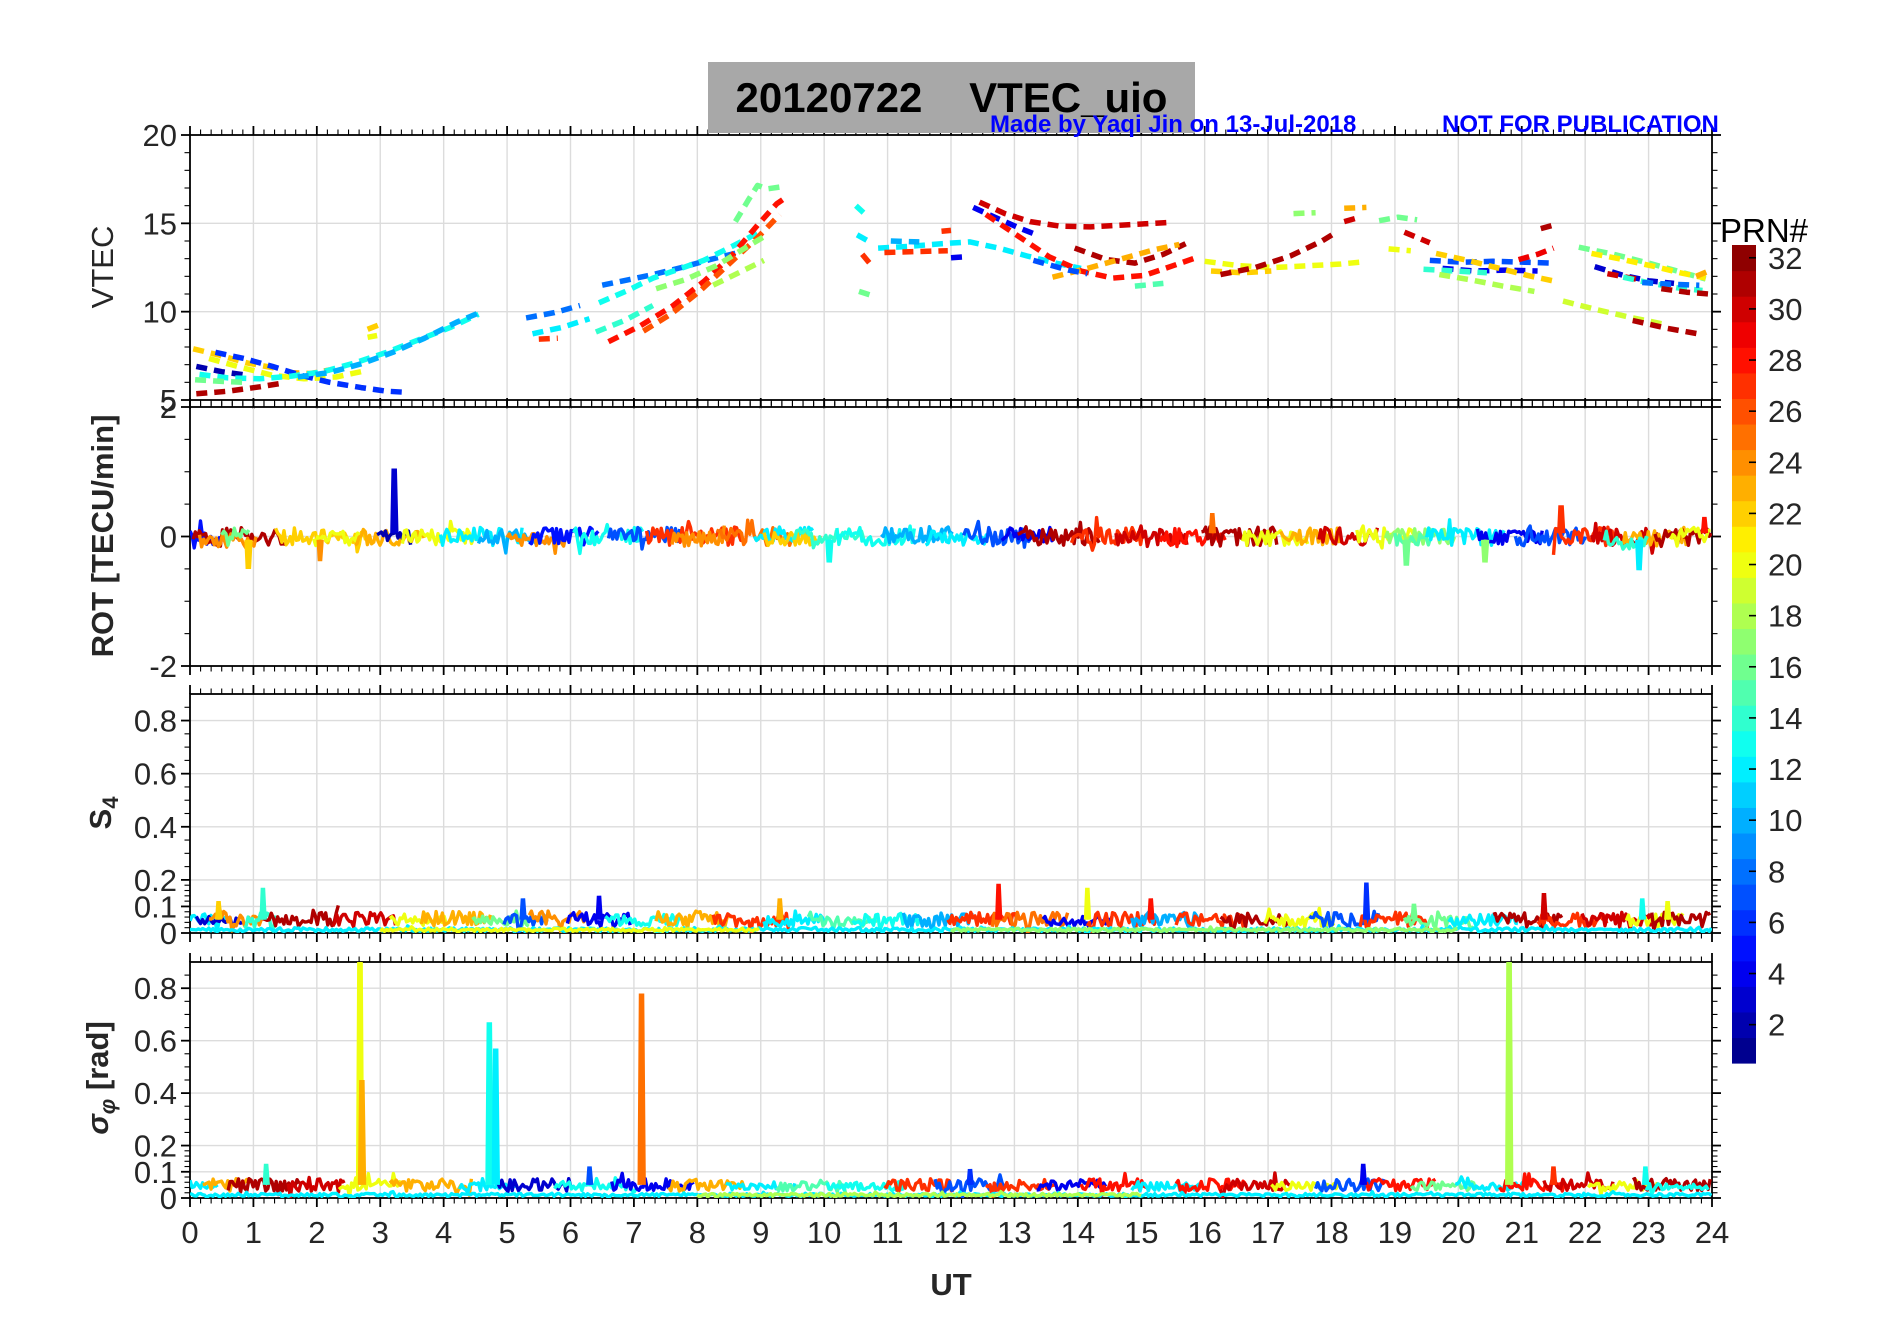  What do you see at coordinates (951, 1080) in the screenshot?
I see `subplot-sigma-phi-data` at bounding box center [951, 1080].